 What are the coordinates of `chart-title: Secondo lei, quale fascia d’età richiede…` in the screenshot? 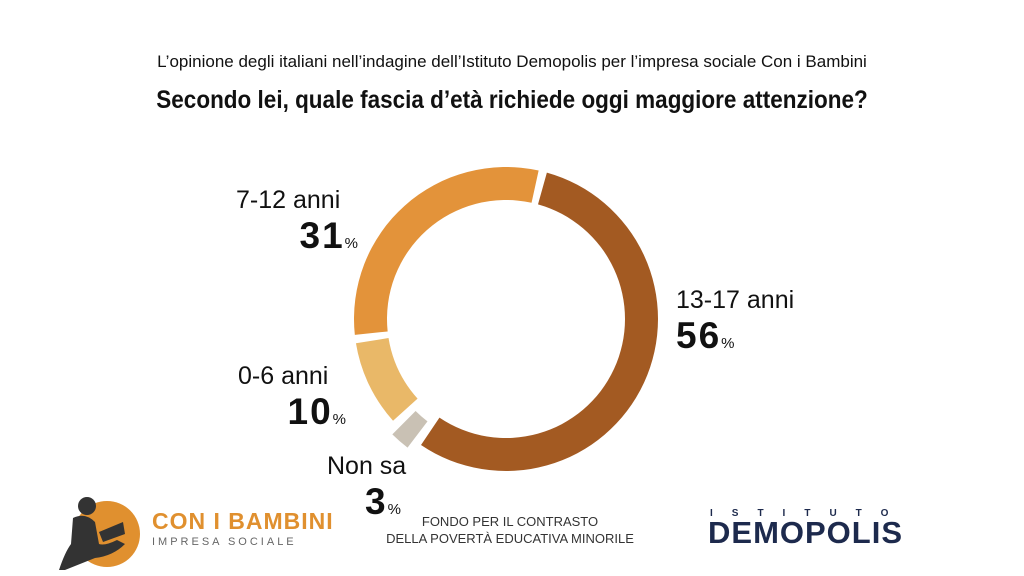 It's located at (512, 100).